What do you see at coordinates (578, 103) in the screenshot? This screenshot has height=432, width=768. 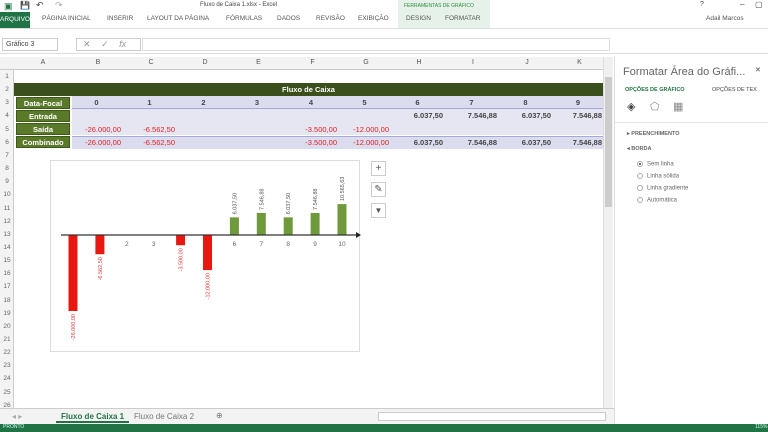 I see `period-cell: 9` at bounding box center [578, 103].